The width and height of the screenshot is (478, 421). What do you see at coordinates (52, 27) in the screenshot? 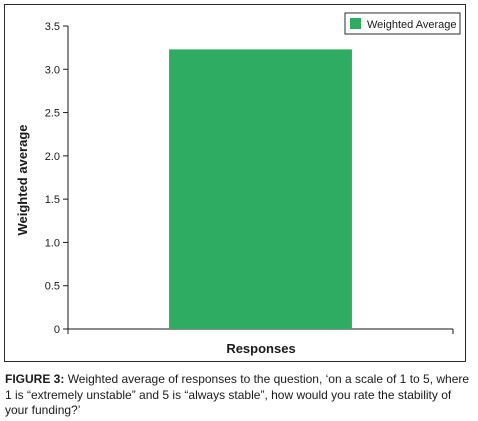
I see `y-tick-label: 3.5` at bounding box center [52, 27].